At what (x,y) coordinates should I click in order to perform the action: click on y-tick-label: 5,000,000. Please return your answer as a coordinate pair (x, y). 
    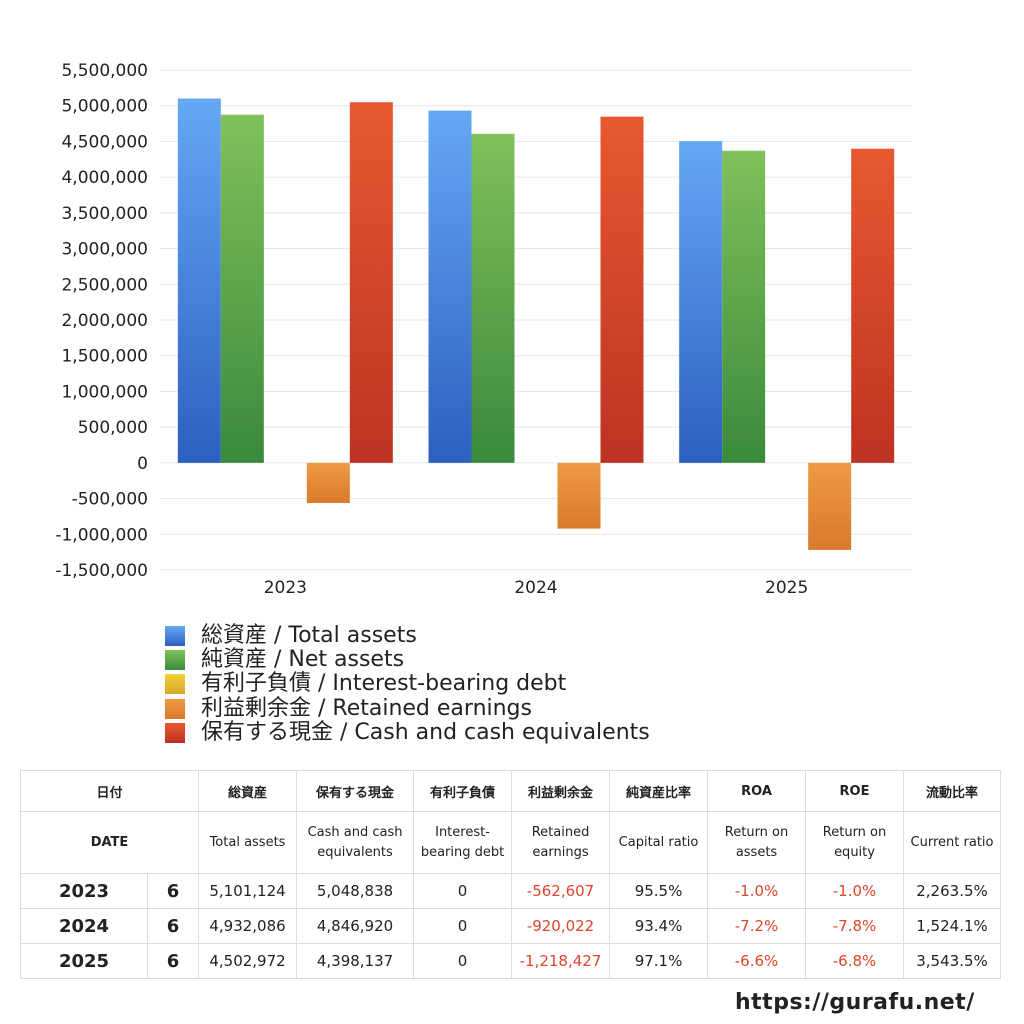
    Looking at the image, I should click on (104, 107).